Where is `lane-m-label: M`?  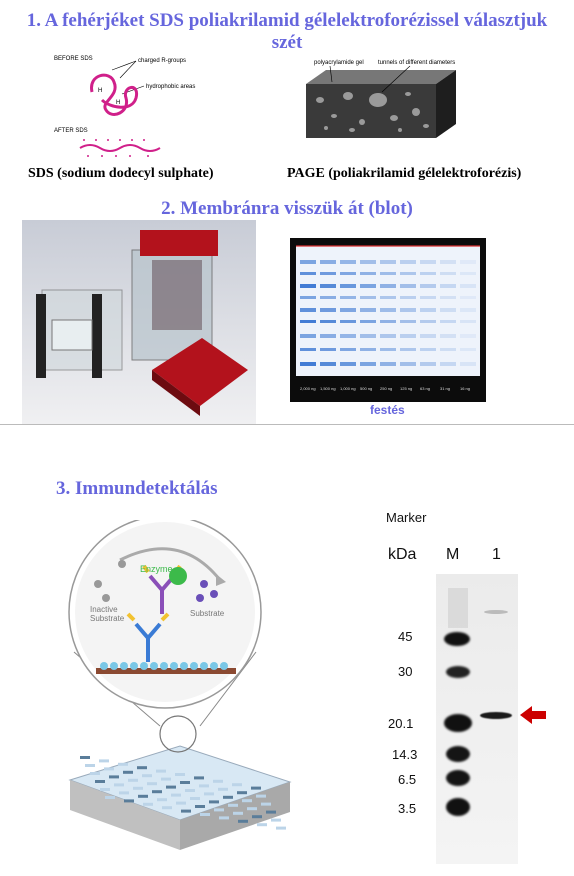 lane-m-label: M is located at coordinates (453, 554).